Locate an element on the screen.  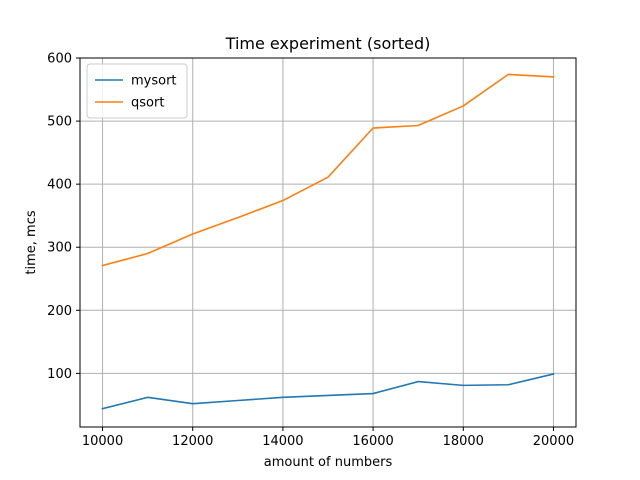
legend: mysort qsort is located at coordinates (137, 91).